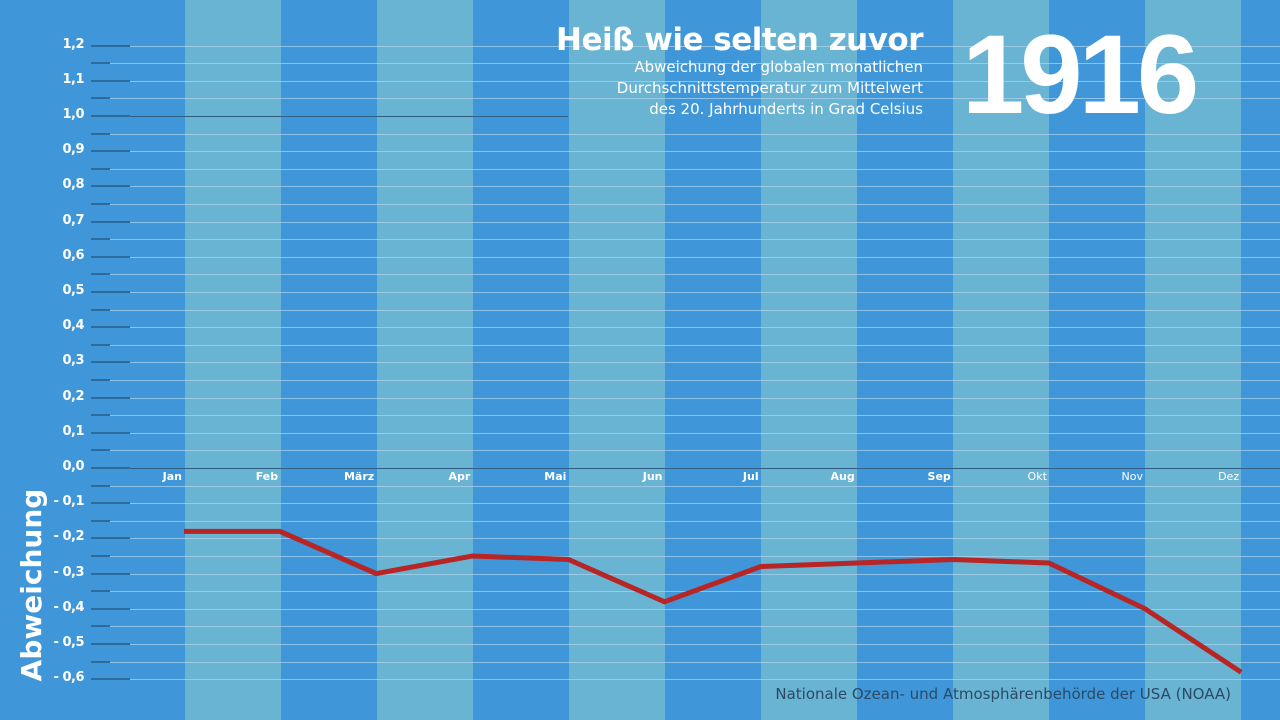  What do you see at coordinates (69, 501) in the screenshot?
I see `y-tick-label: - 0,1` at bounding box center [69, 501].